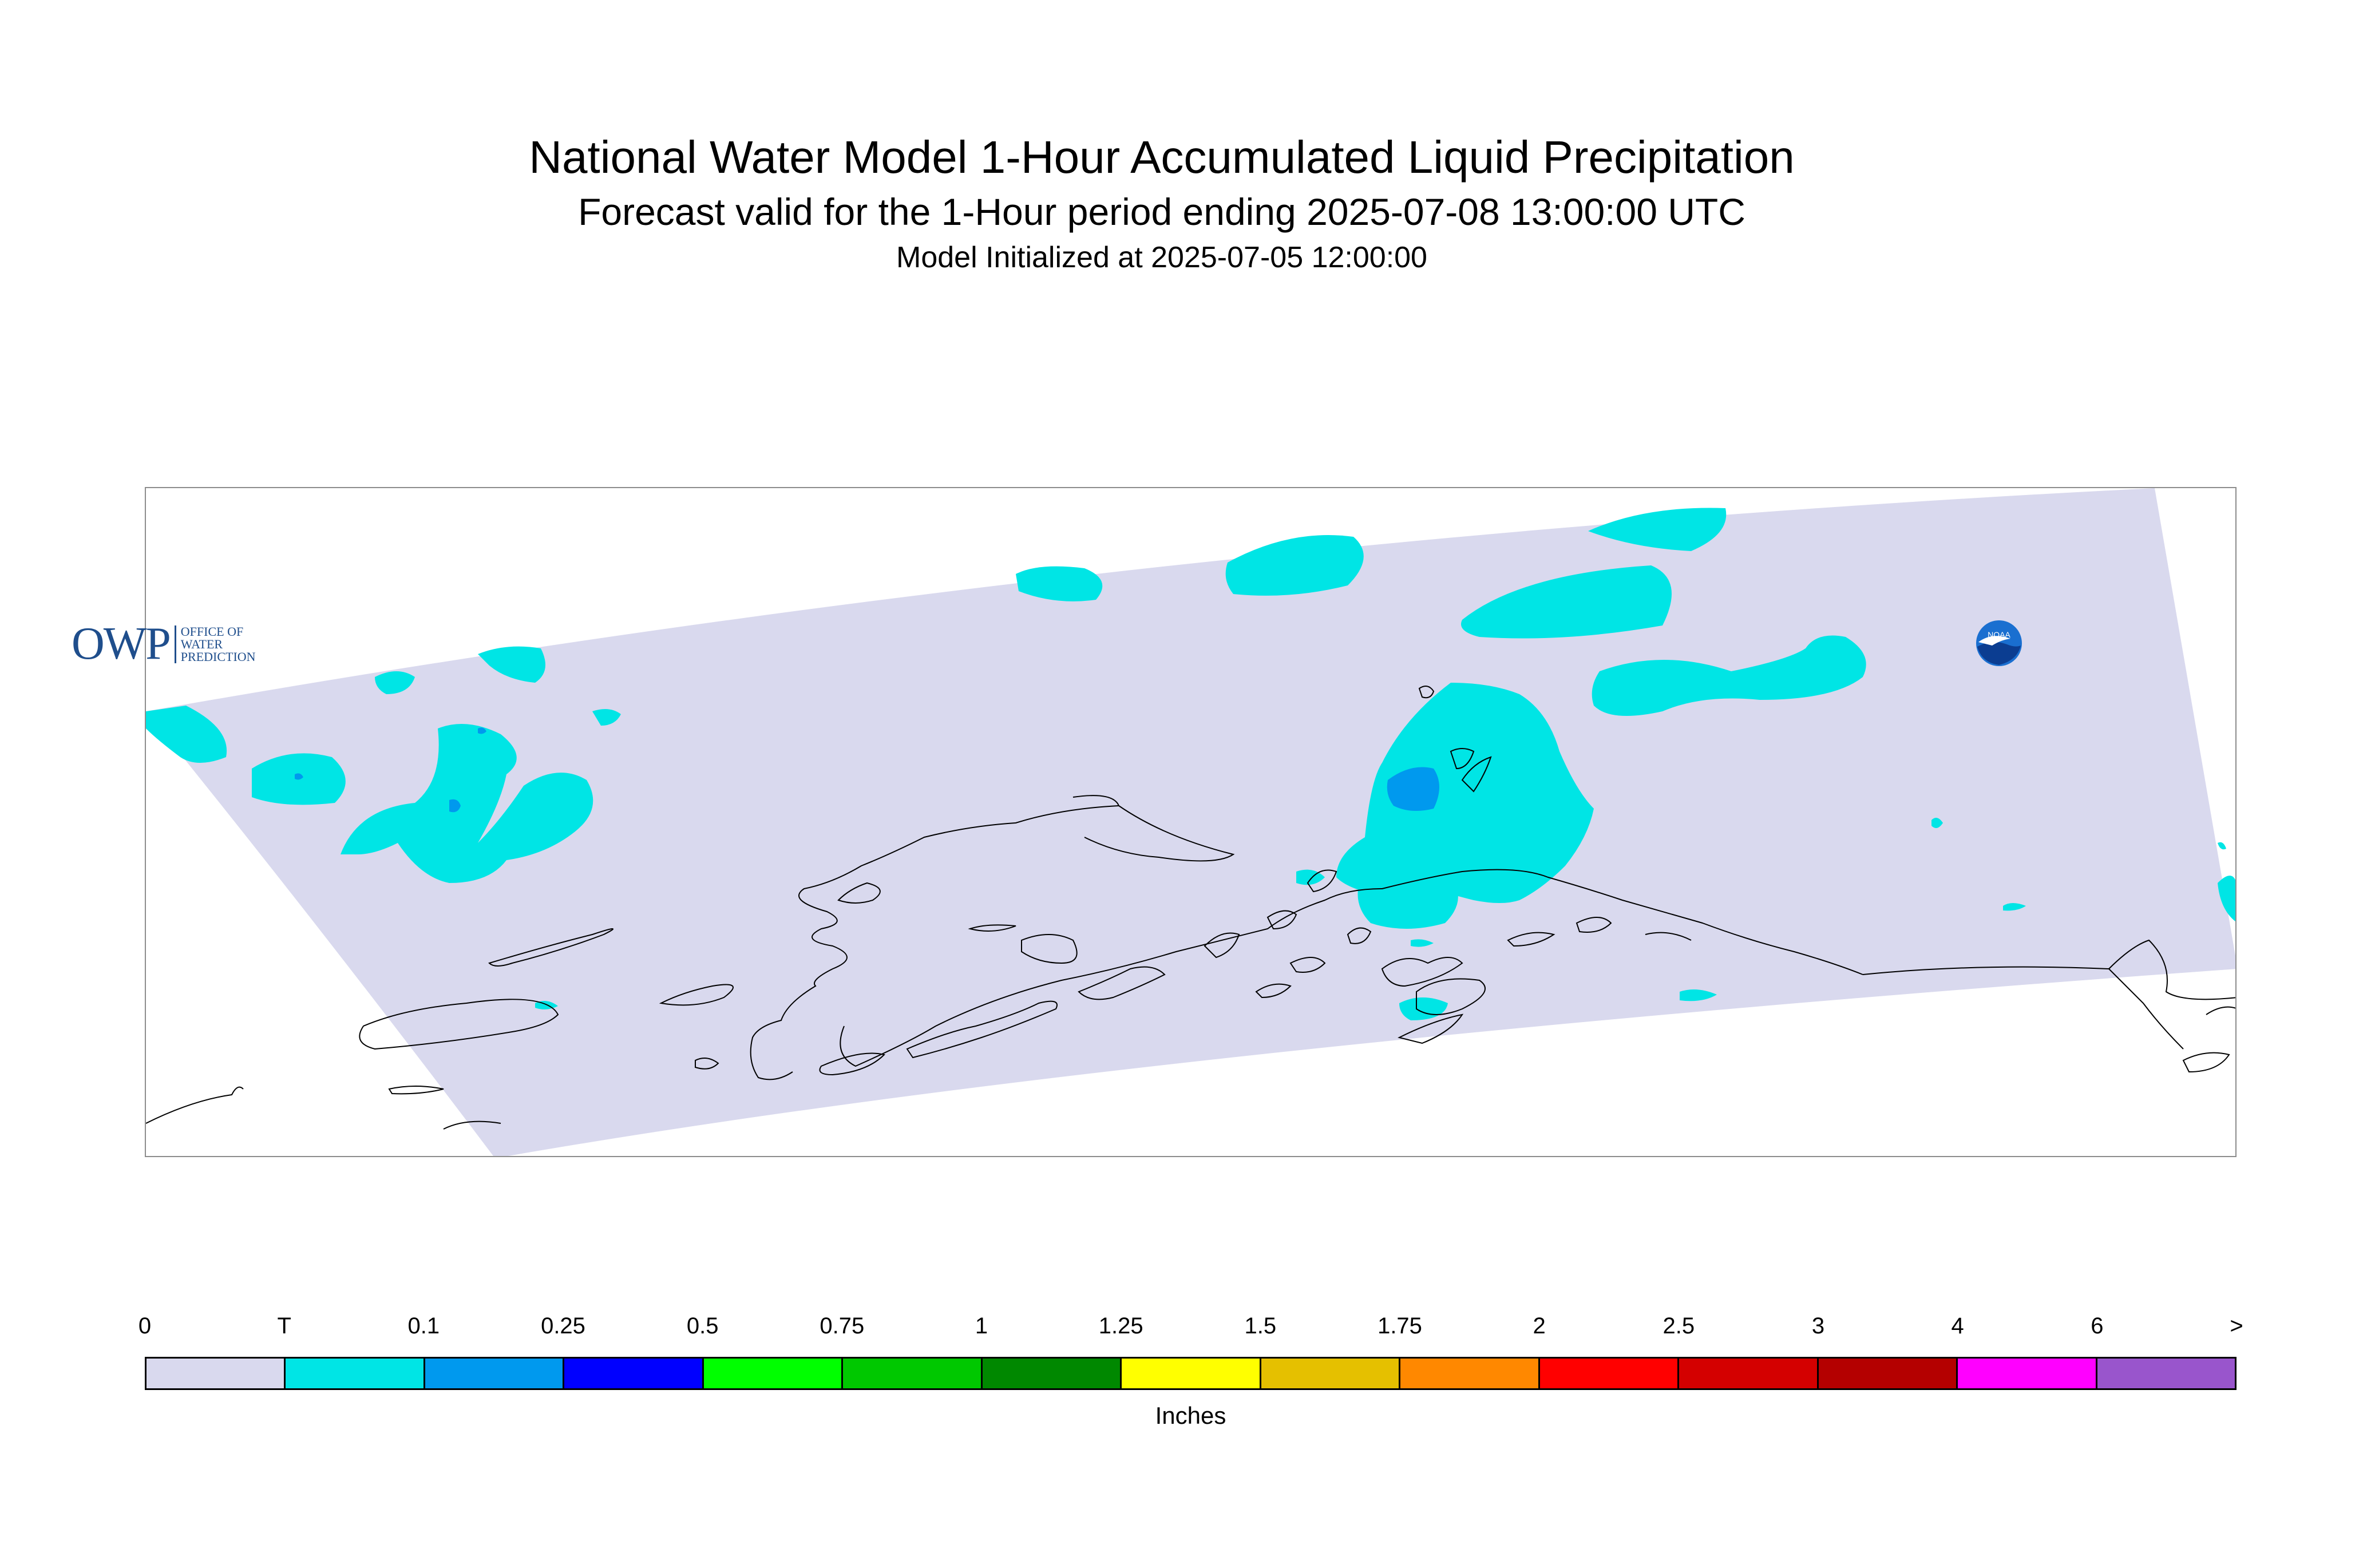 Image resolution: width=2375 pixels, height=1568 pixels. I want to click on legend-tick-label: >, so click(2236, 1326).